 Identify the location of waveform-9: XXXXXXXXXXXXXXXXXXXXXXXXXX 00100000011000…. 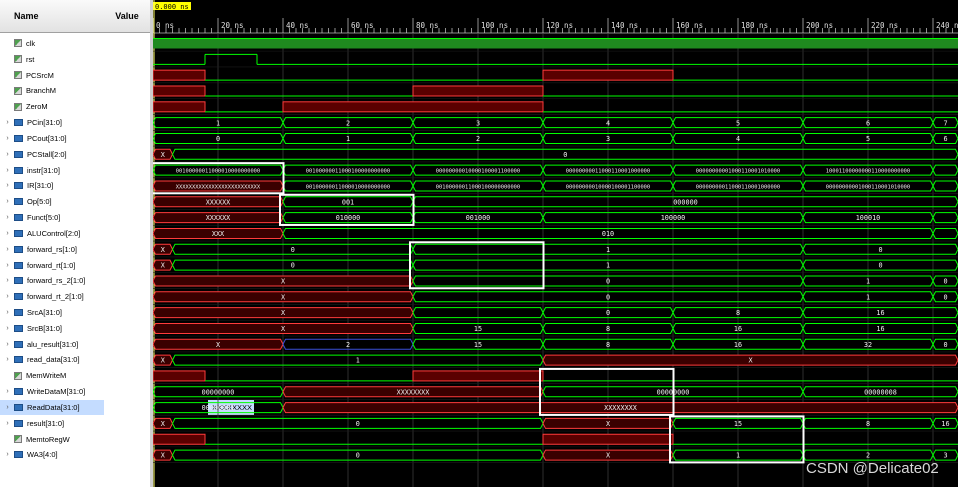
(555, 186).